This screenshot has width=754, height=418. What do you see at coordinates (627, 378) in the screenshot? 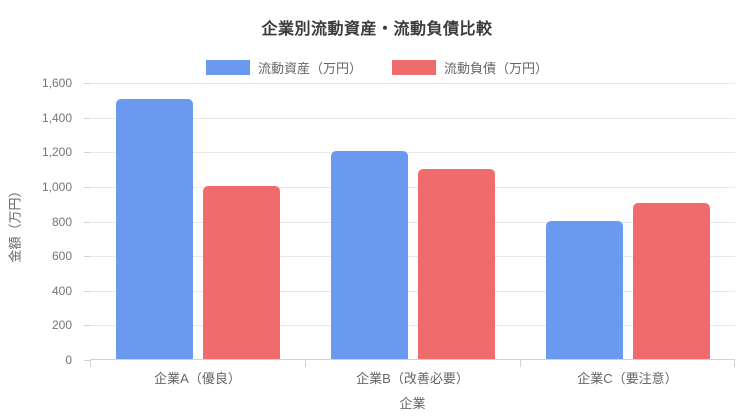
I see `x-tick-label-2: 企業C（要注意）` at bounding box center [627, 378].